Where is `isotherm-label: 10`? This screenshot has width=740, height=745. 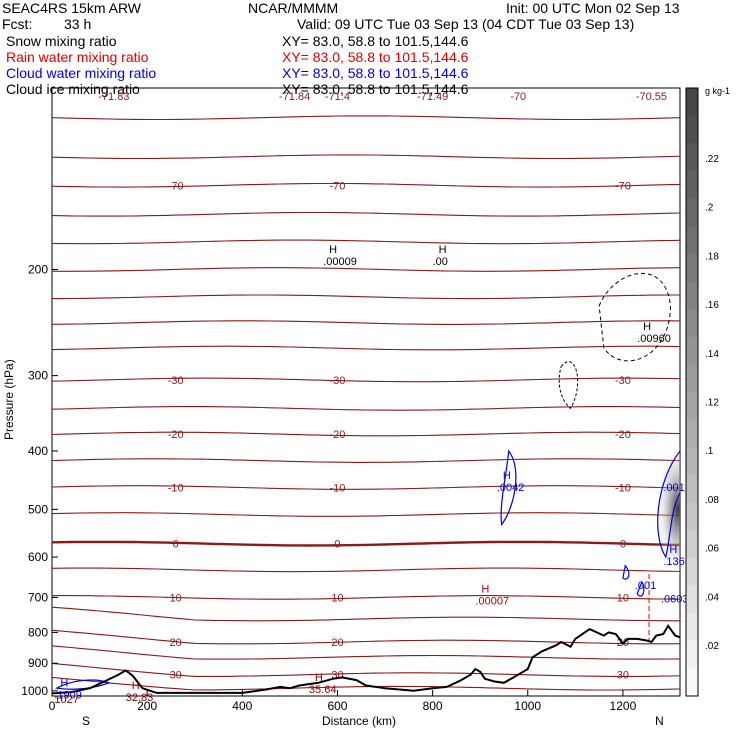 isotherm-label: 10 is located at coordinates (623, 598).